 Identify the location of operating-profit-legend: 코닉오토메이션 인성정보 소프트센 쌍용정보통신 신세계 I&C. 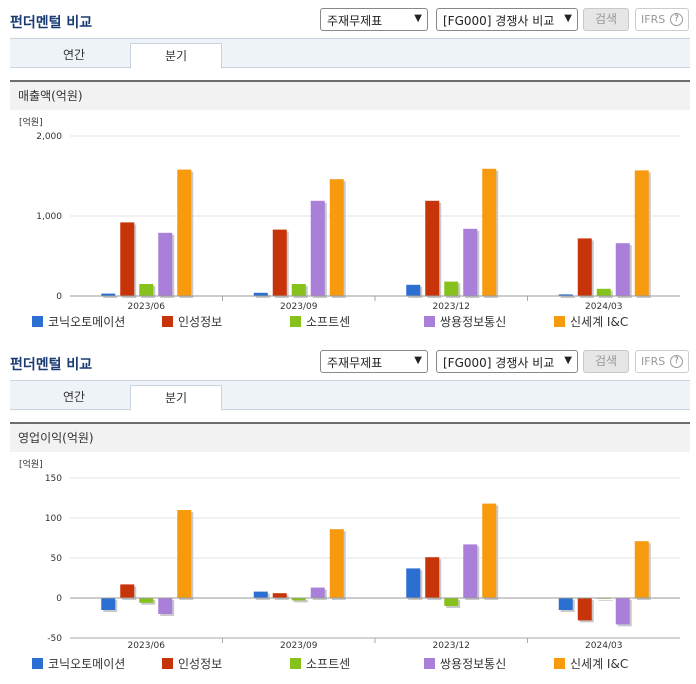
(342, 663).